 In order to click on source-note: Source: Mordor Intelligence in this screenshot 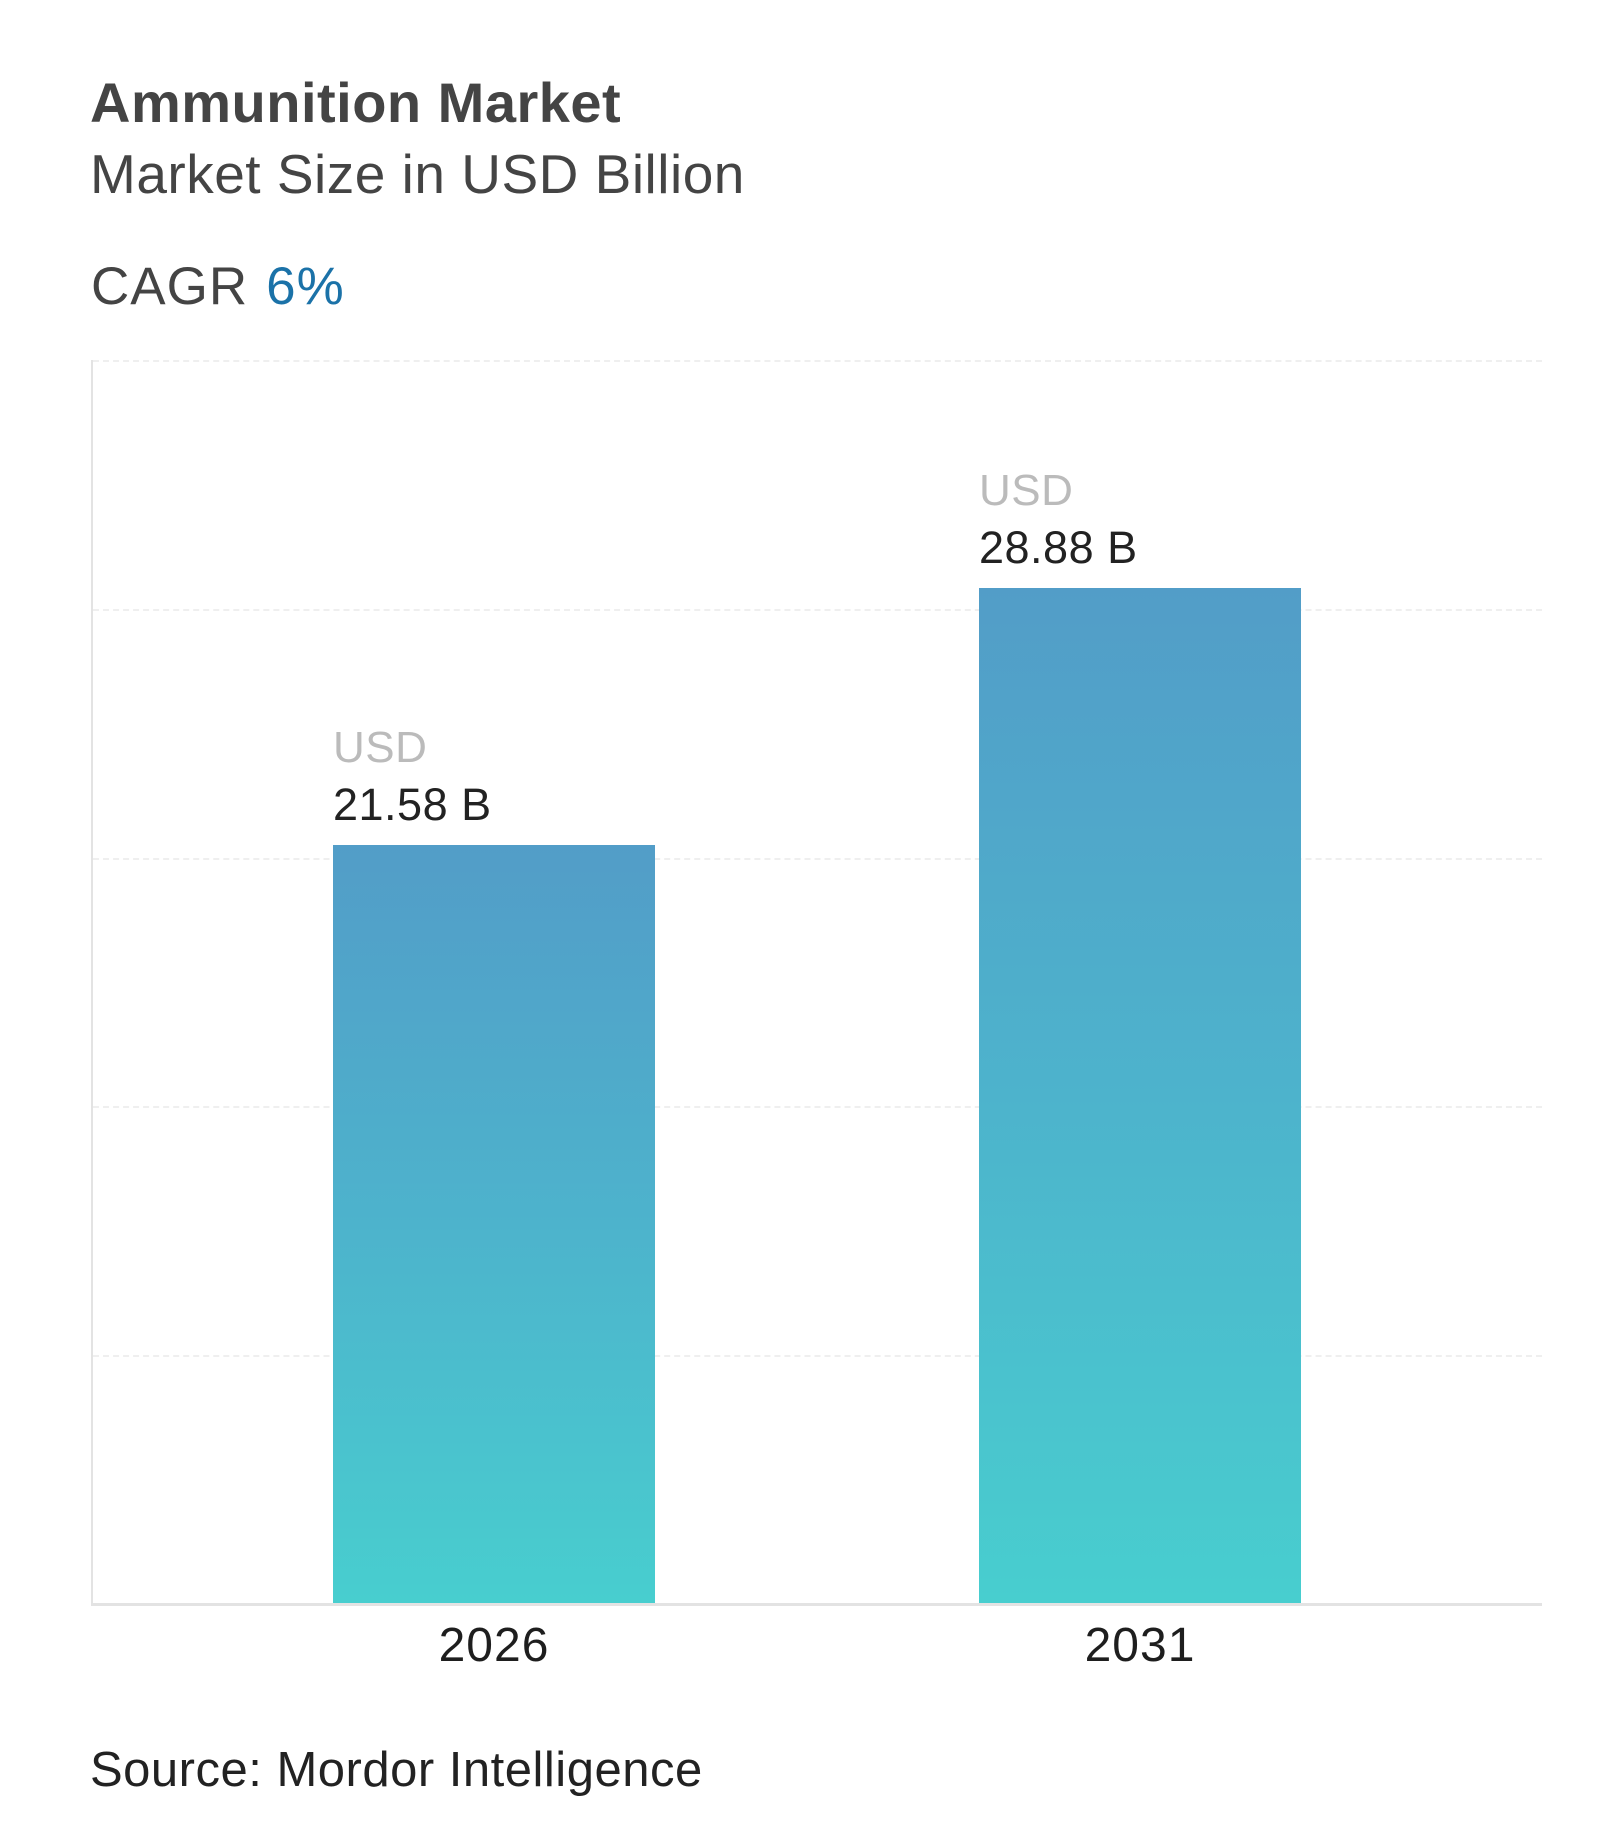, I will do `click(396, 1770)`.